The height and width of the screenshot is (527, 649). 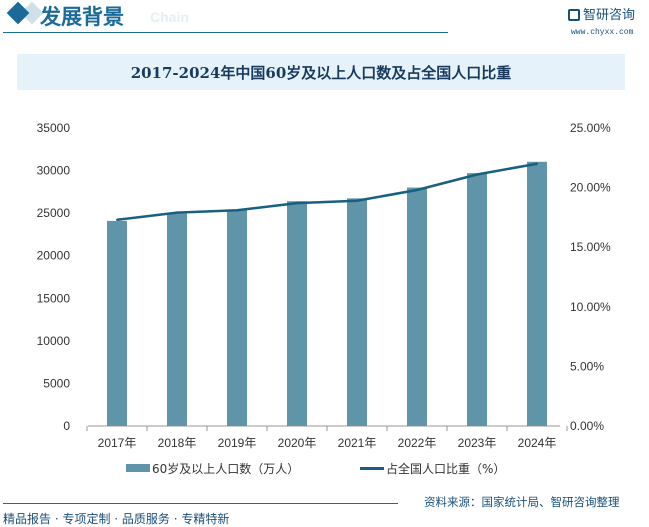 What do you see at coordinates (54, 171) in the screenshot?
I see `y-left-tick-label: 30000` at bounding box center [54, 171].